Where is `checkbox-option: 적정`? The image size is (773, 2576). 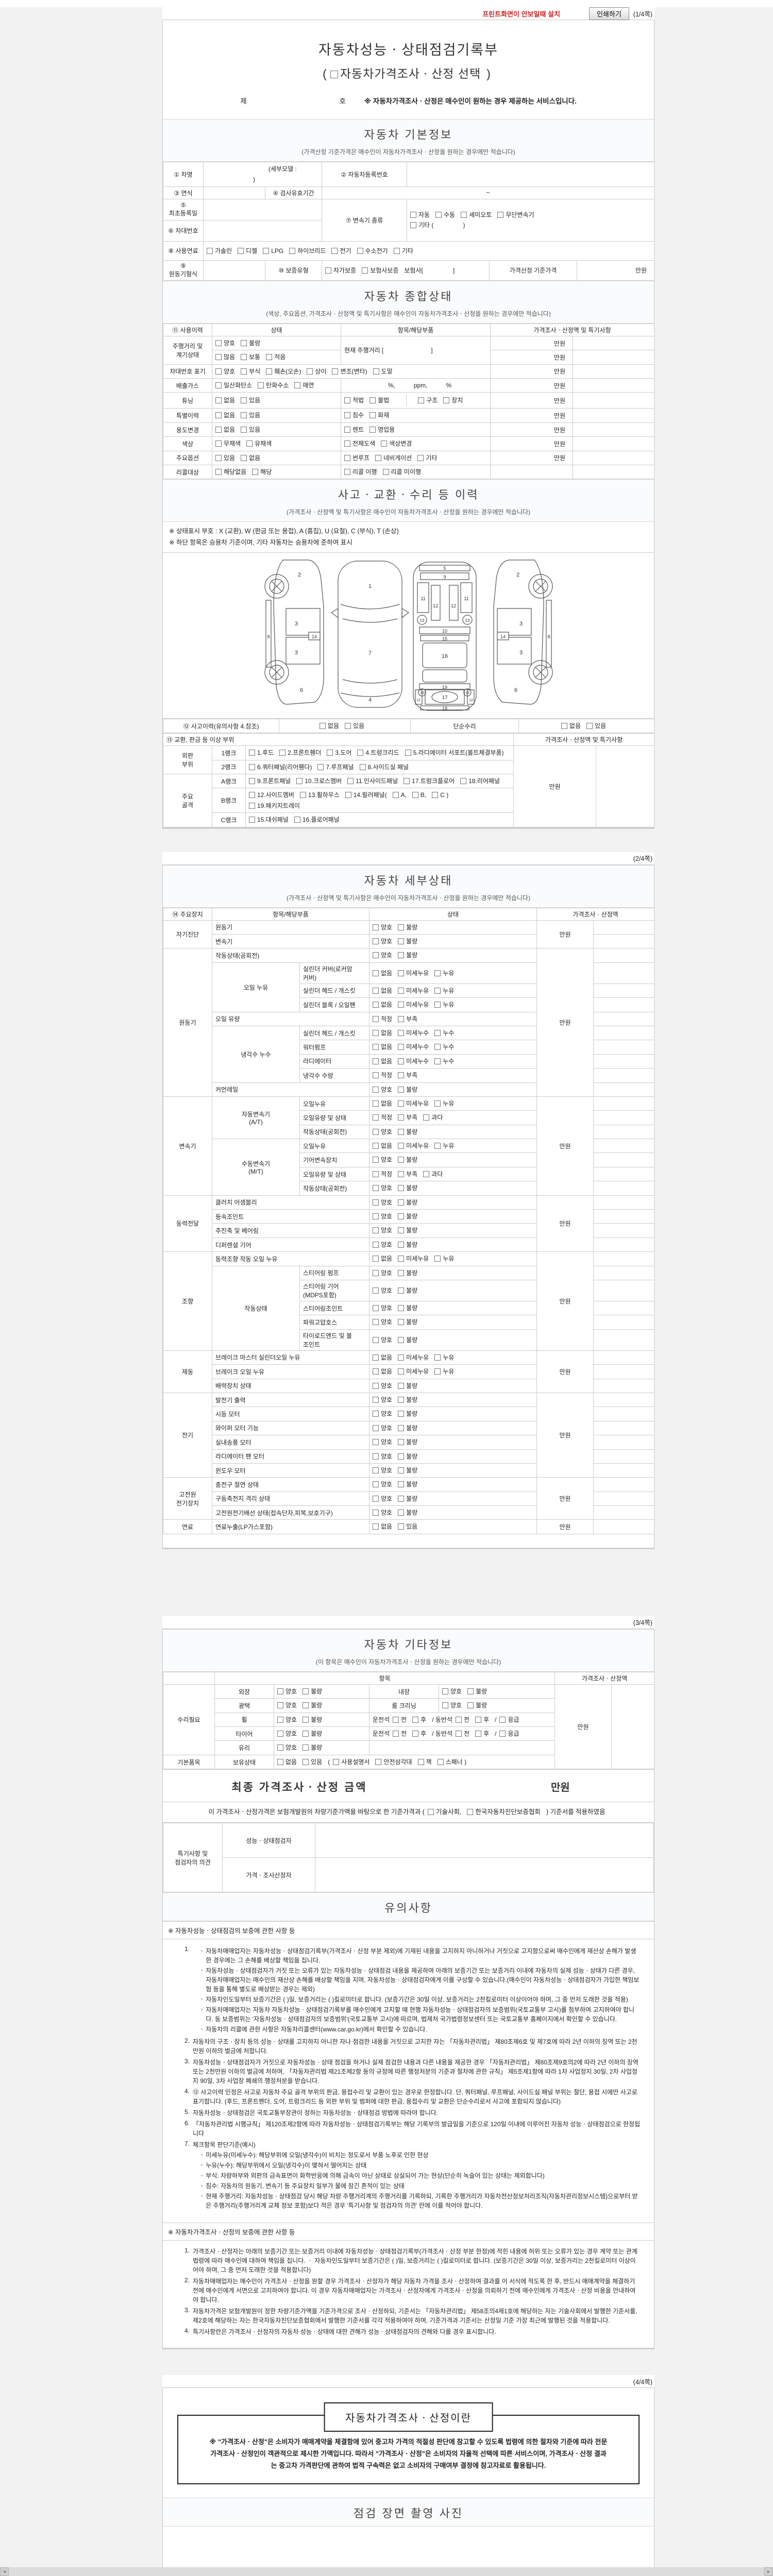 checkbox-option: 적정 is located at coordinates (382, 1019).